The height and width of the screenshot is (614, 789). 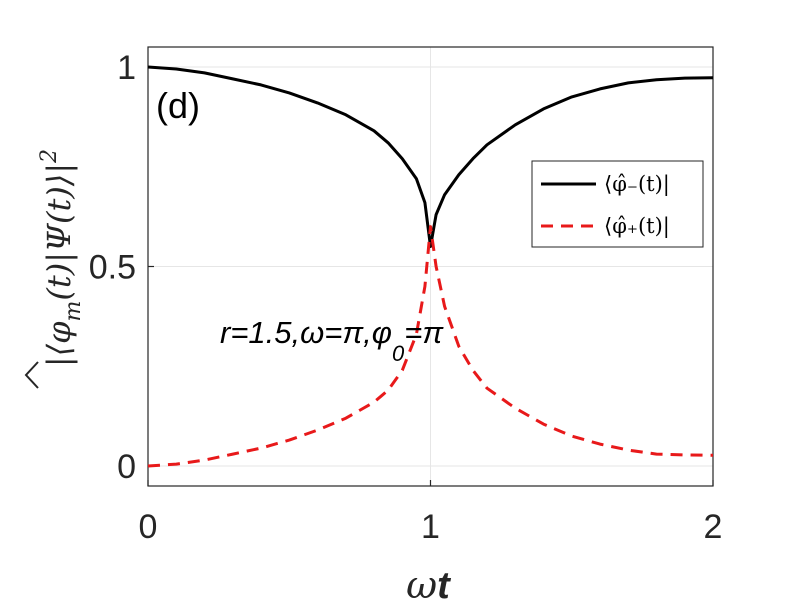 I want to click on legend: ⟨φ̂₋(t)| ⟨φ̂₊(t)|, so click(x=617, y=204).